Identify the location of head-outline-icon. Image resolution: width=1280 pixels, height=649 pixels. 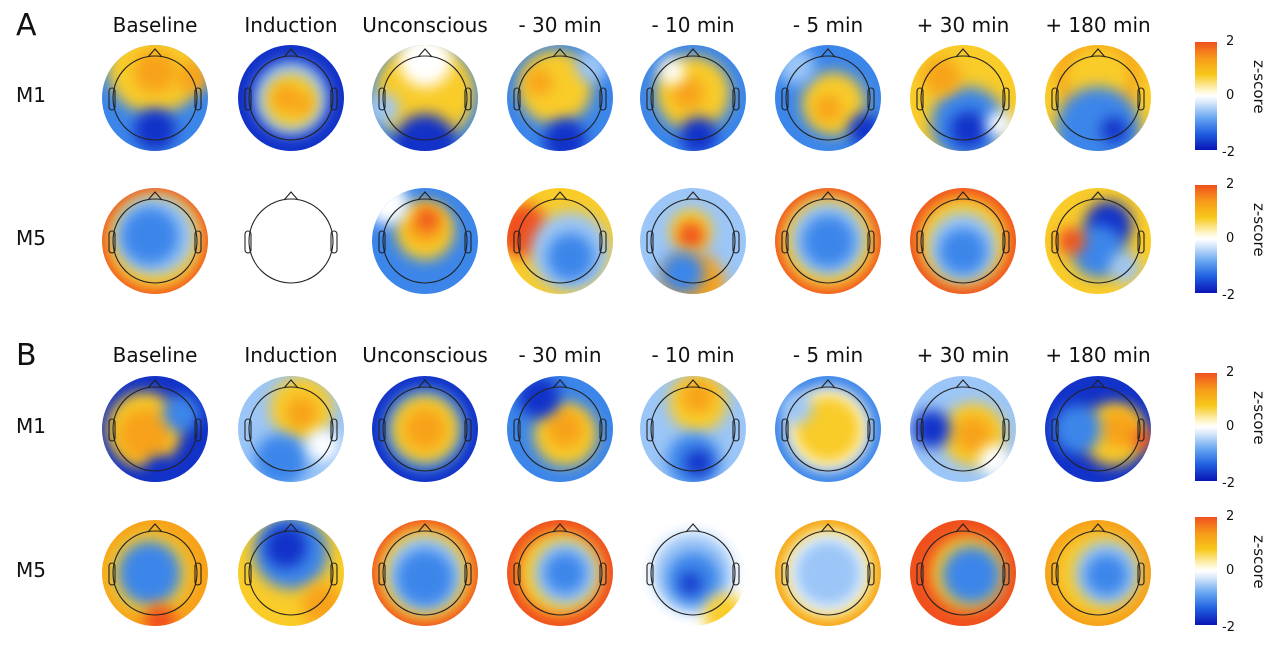
(291, 238).